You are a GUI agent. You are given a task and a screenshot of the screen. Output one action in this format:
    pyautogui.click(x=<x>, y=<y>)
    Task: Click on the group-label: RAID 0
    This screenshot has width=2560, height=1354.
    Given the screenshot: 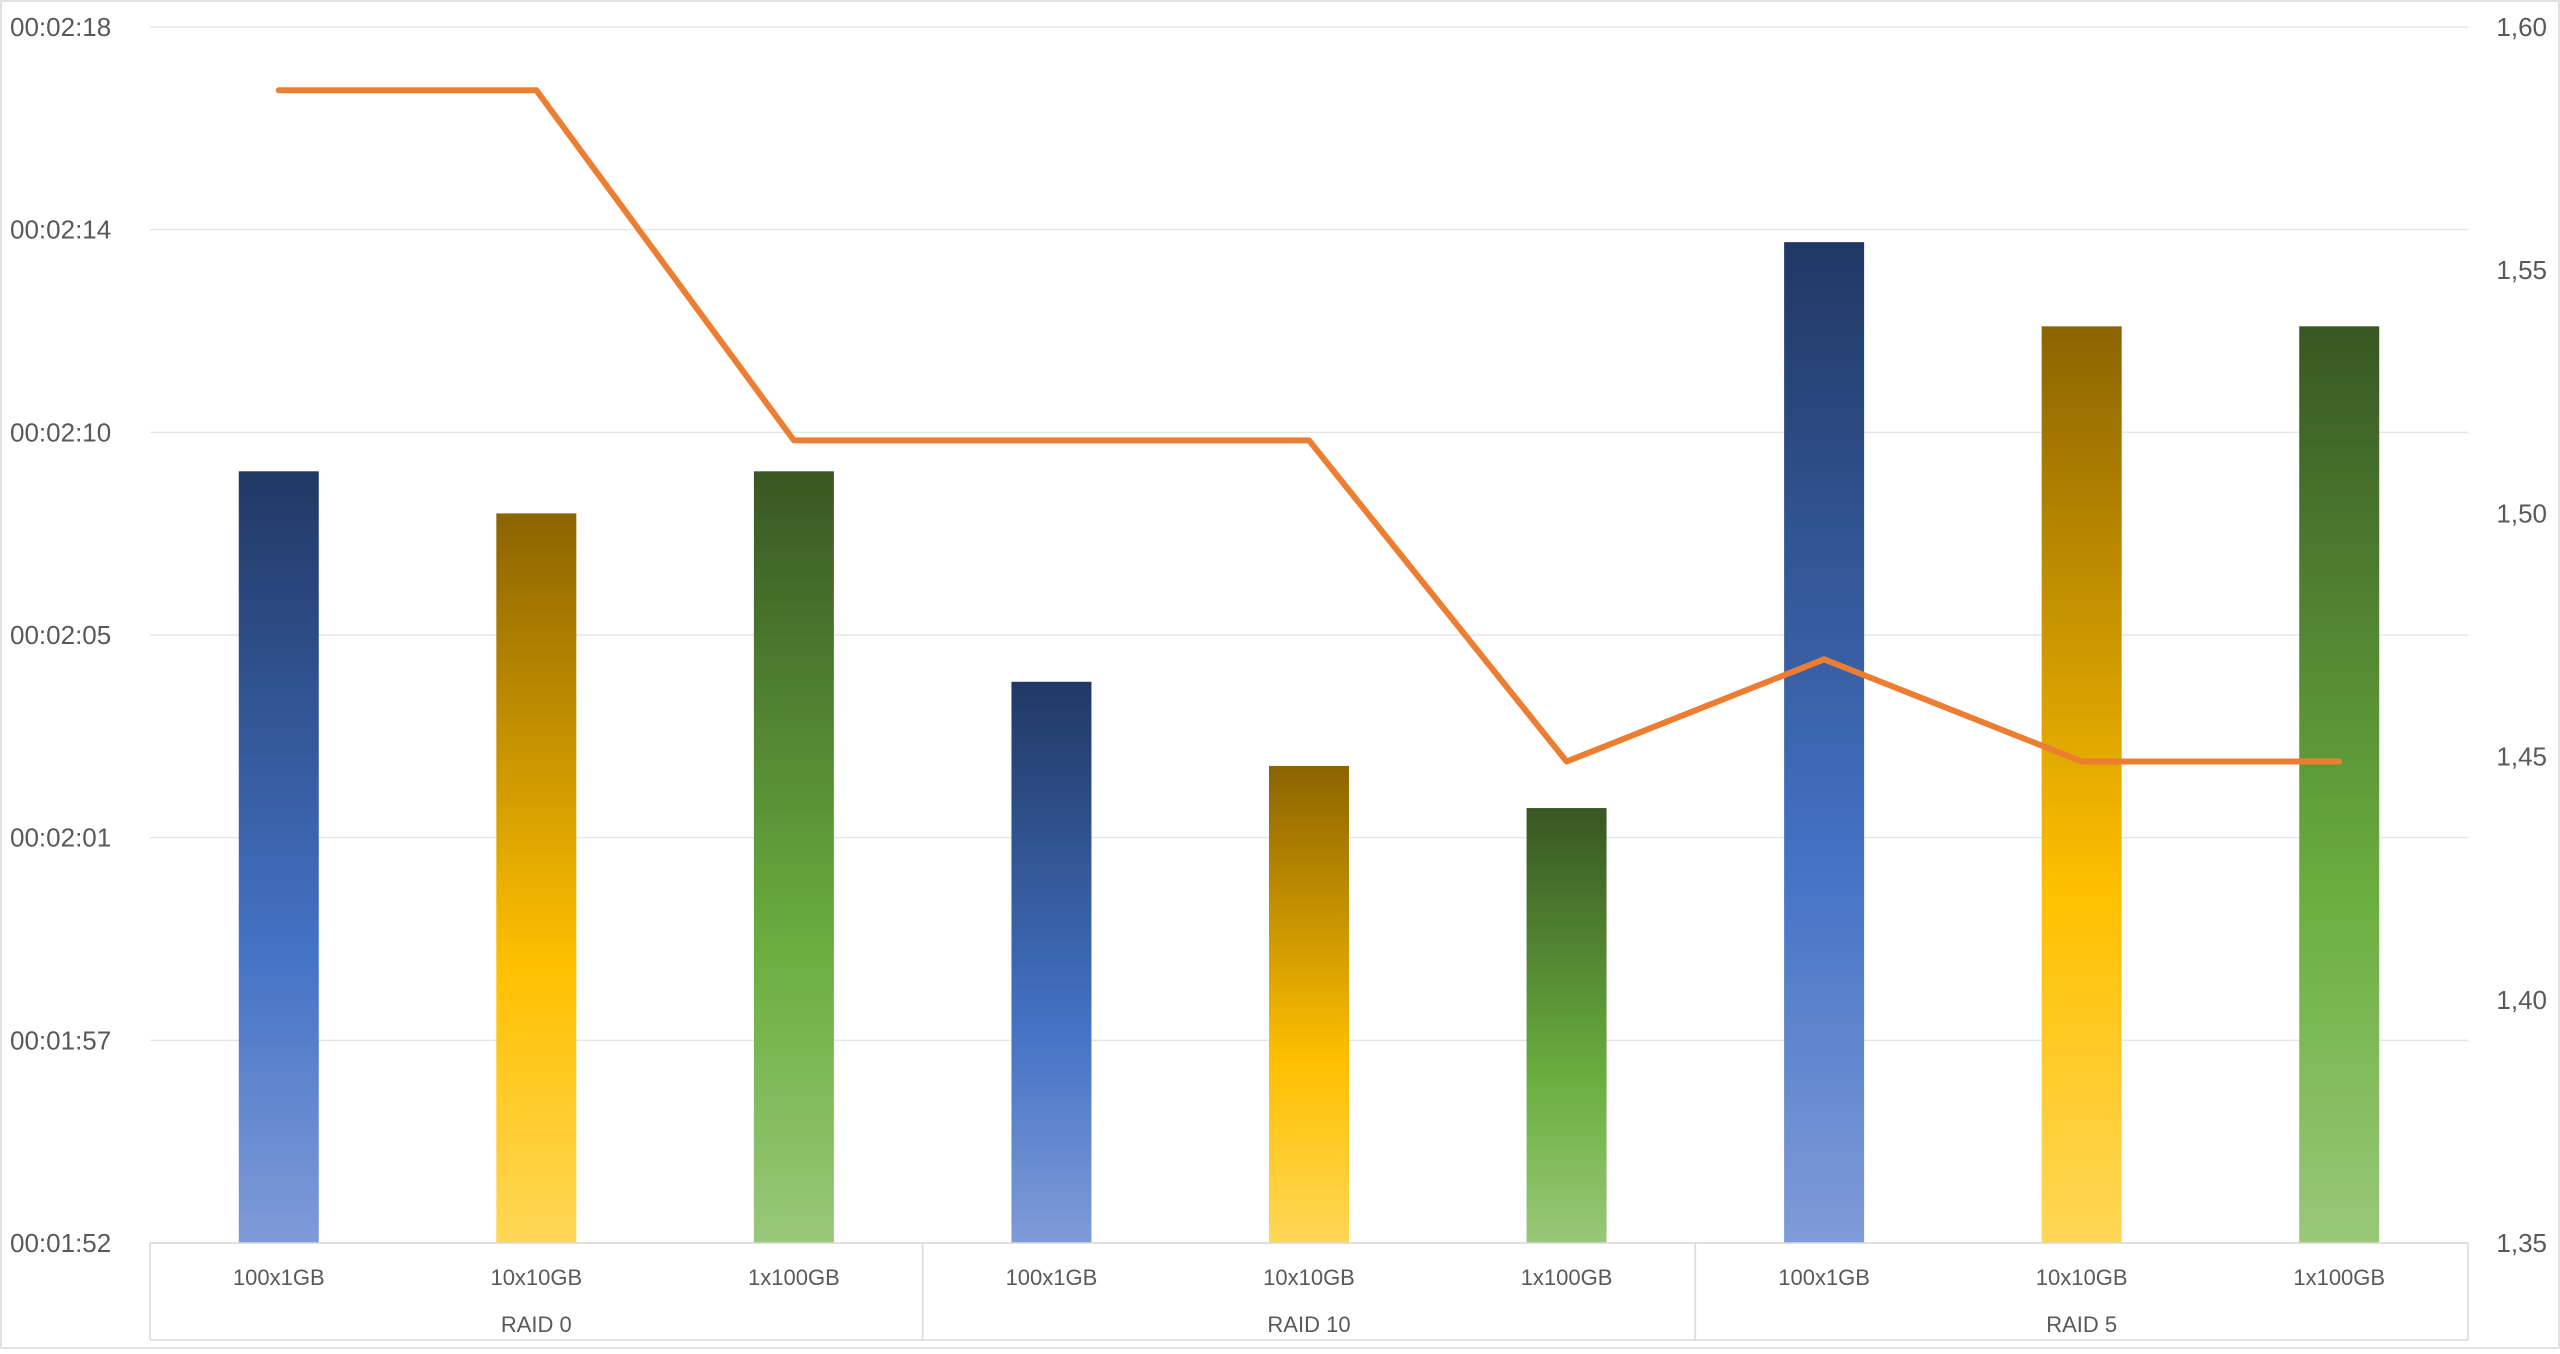 What is the action you would take?
    pyautogui.click(x=536, y=1324)
    